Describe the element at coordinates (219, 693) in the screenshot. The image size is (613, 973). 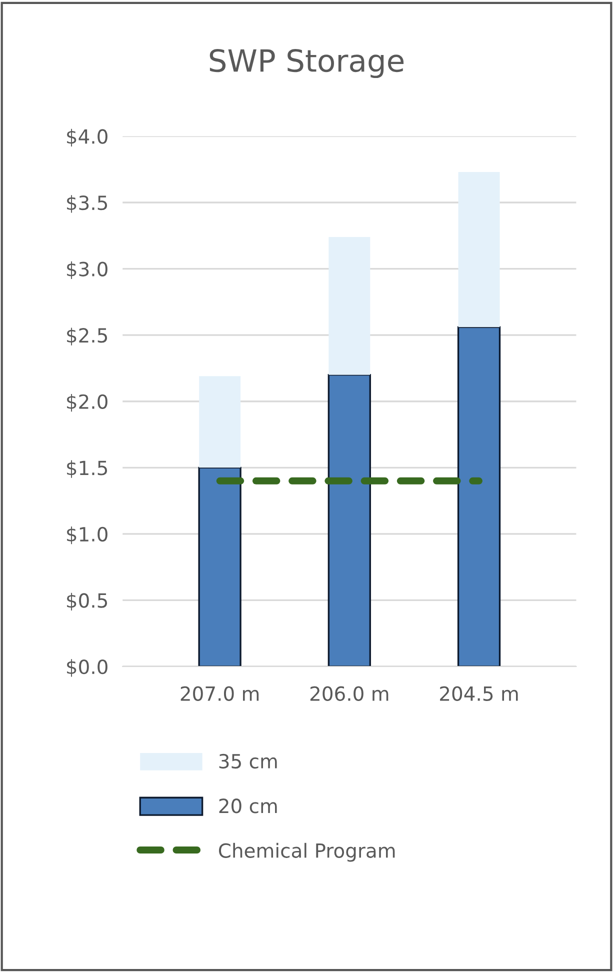
I see `x-tick-label: 207.0 m` at that location.